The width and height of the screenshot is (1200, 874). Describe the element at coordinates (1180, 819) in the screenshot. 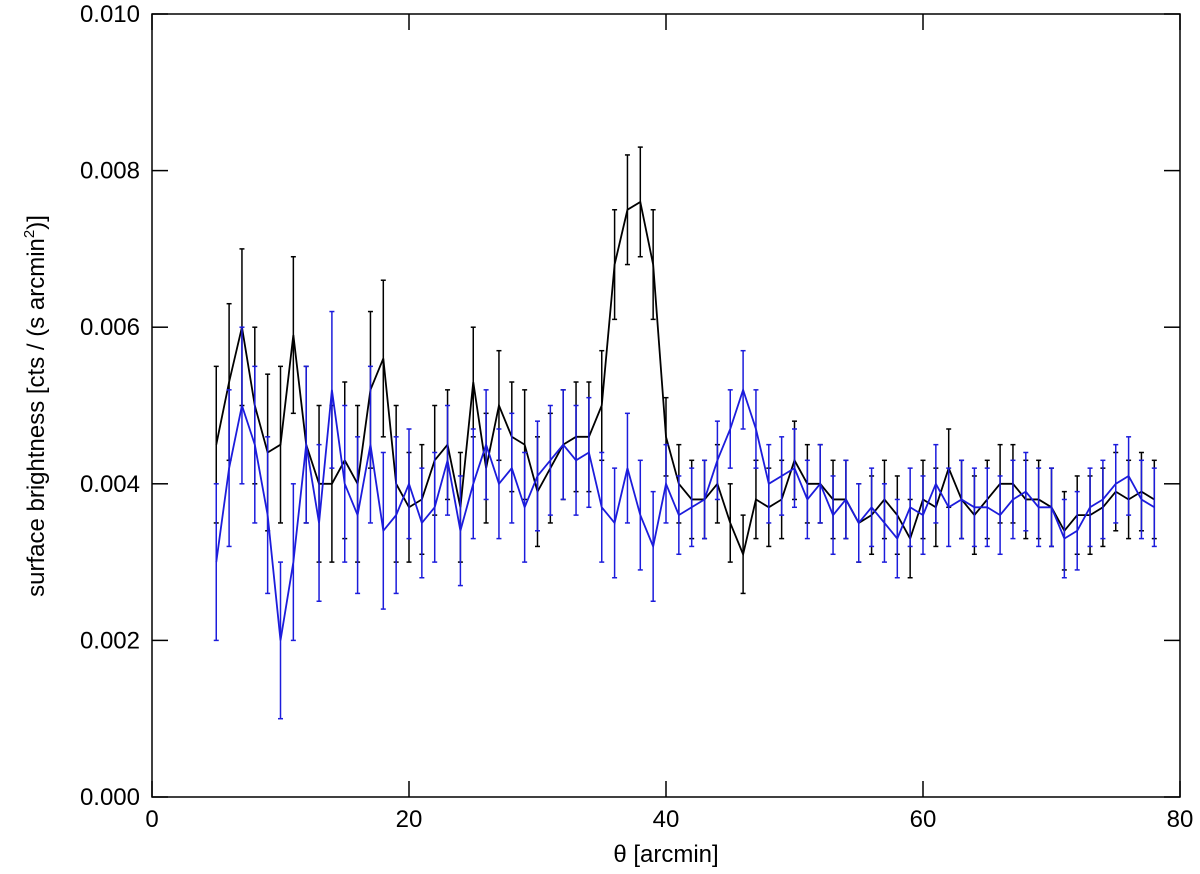

I see `x-tick-label: 80` at that location.